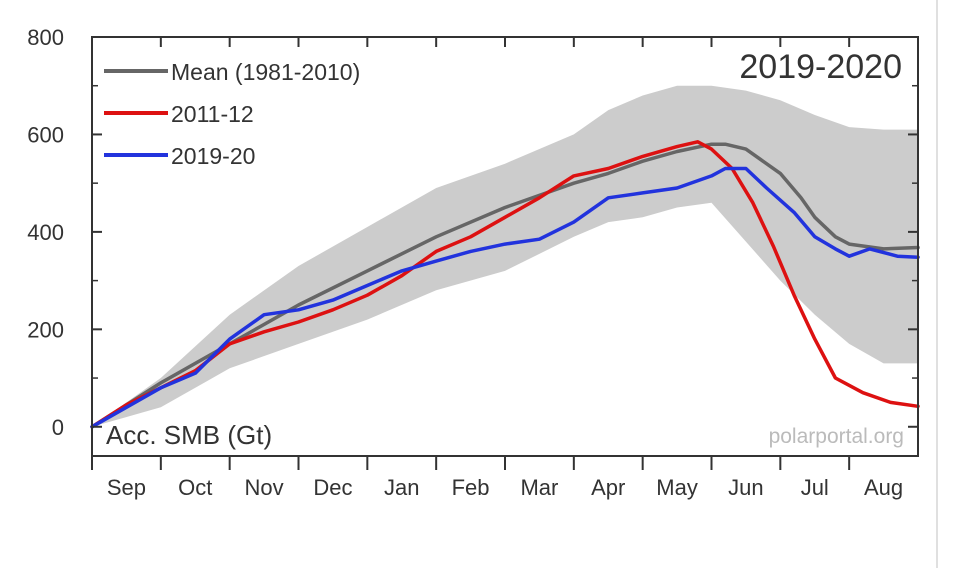  I want to click on y-tick-label: 800, so click(45, 37).